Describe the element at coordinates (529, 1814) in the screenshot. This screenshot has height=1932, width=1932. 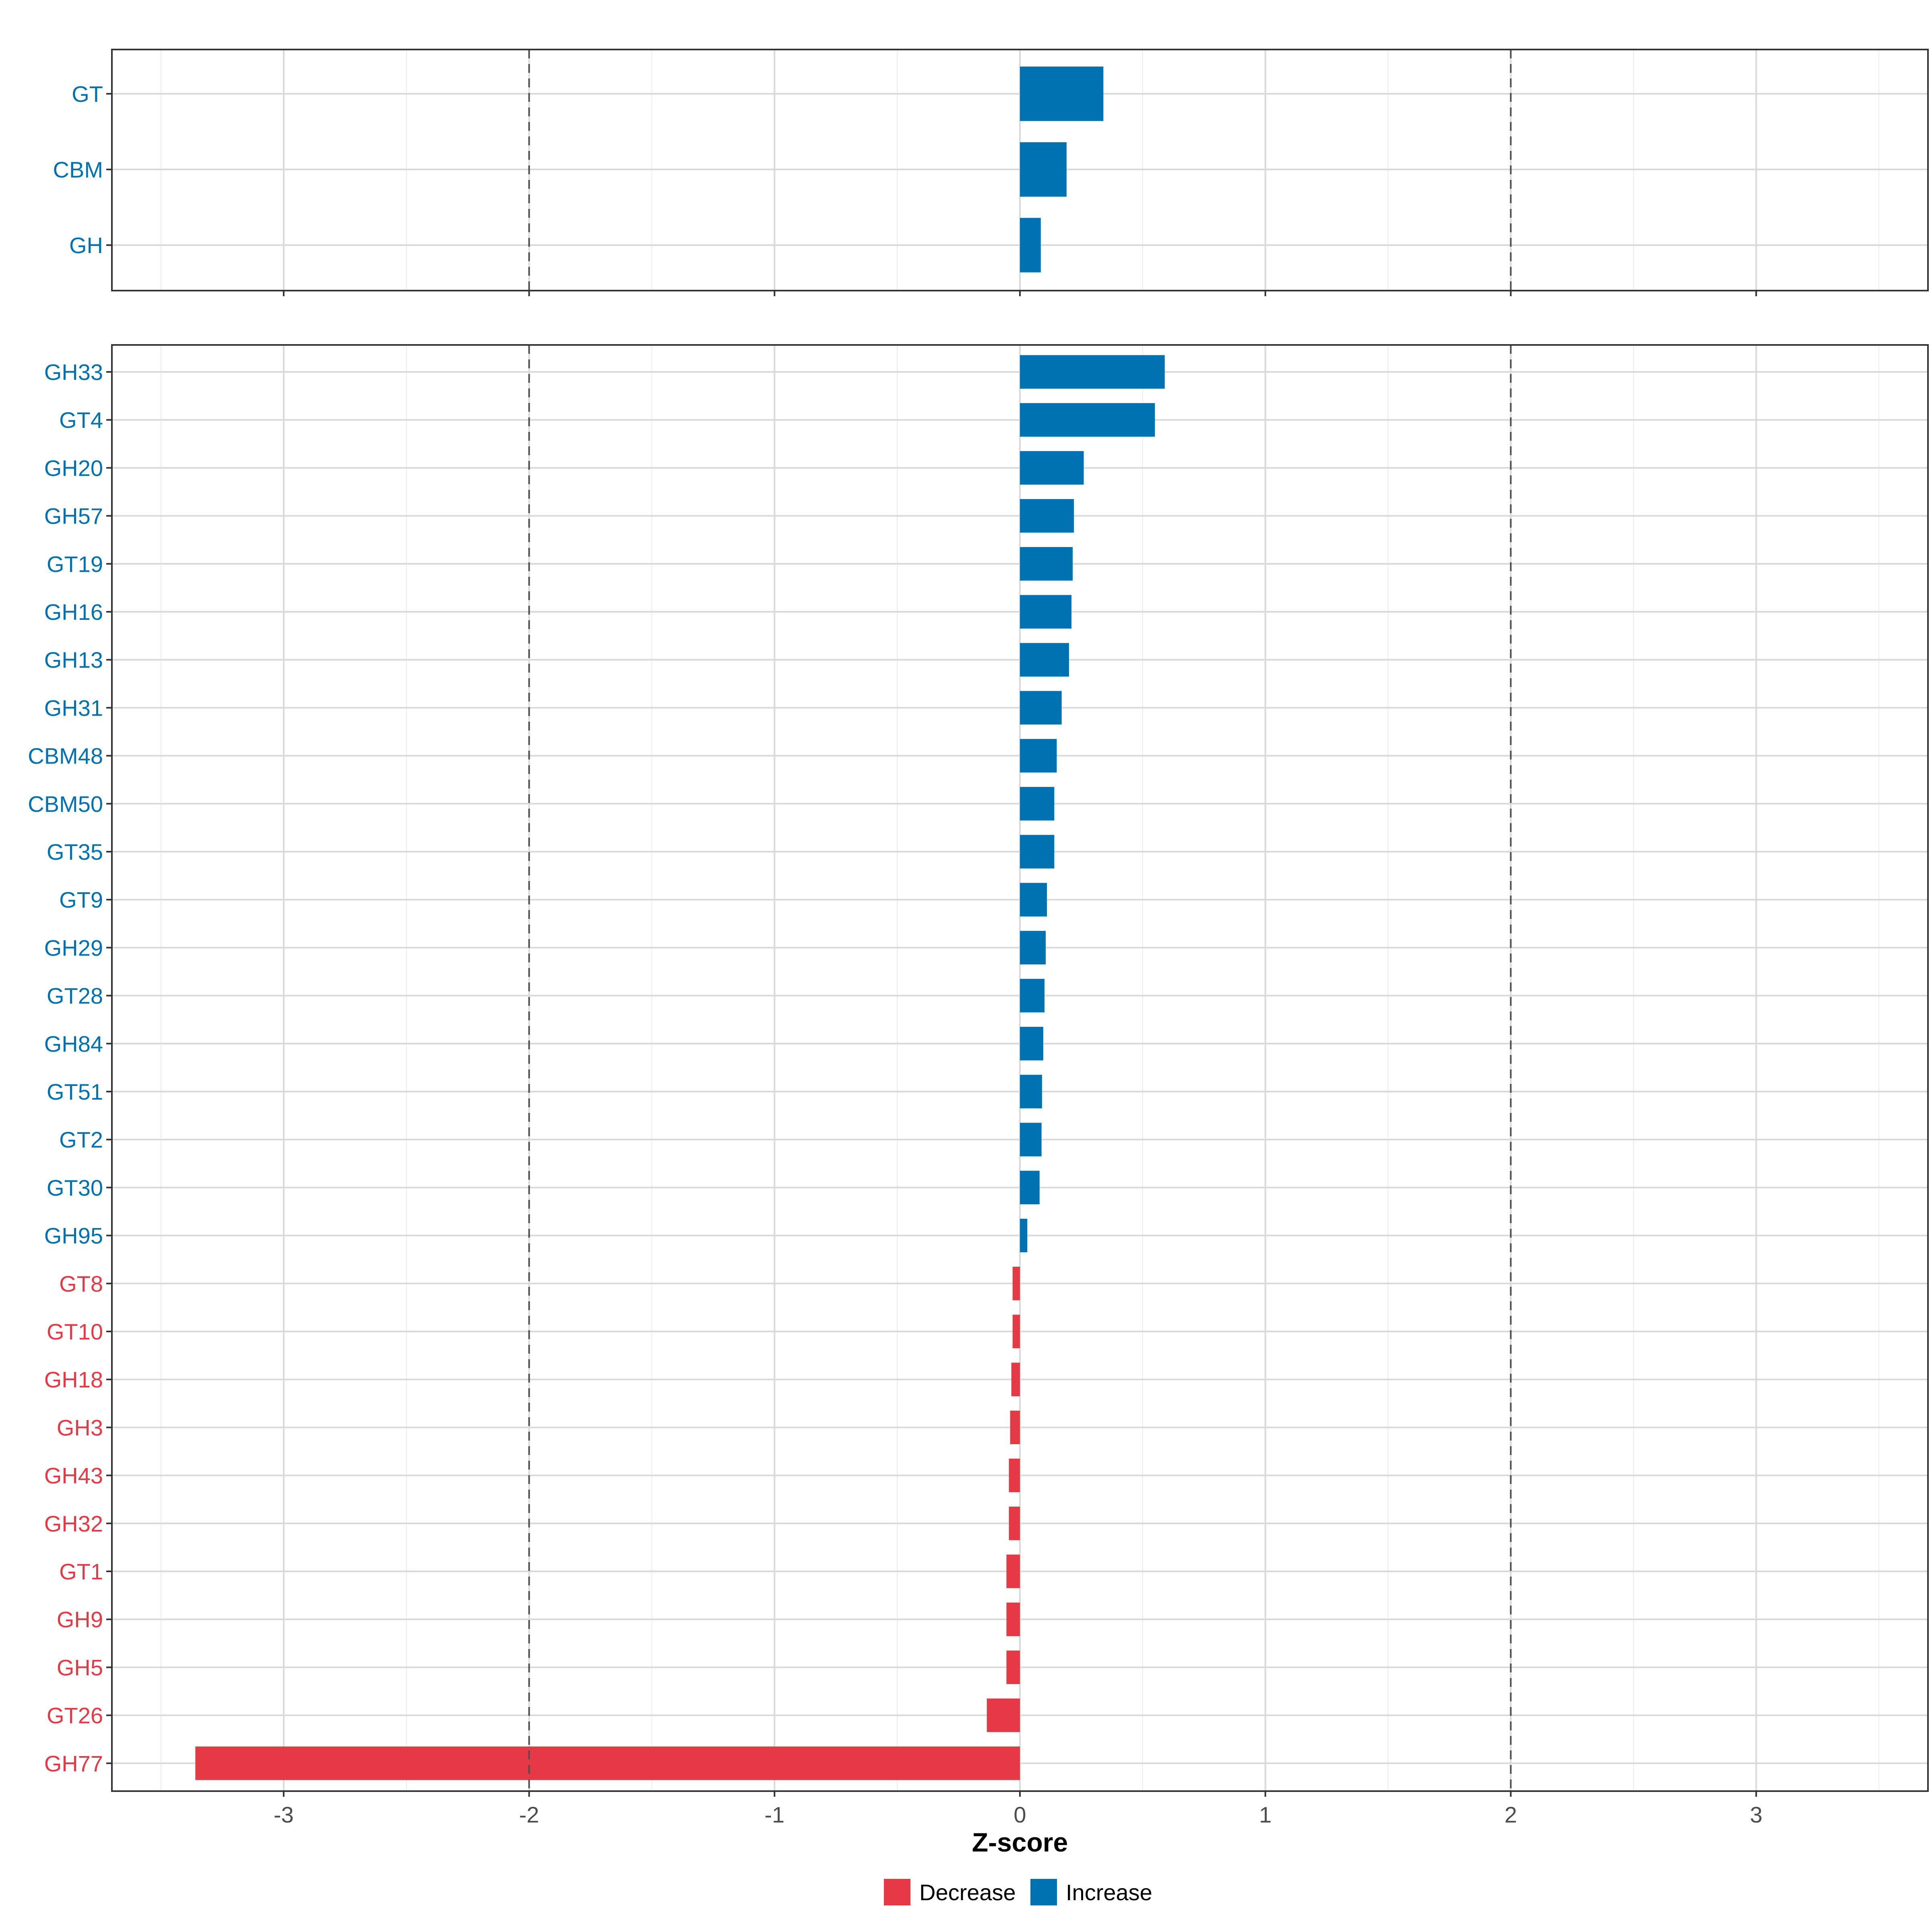
I see `x-tick-label: -2` at that location.